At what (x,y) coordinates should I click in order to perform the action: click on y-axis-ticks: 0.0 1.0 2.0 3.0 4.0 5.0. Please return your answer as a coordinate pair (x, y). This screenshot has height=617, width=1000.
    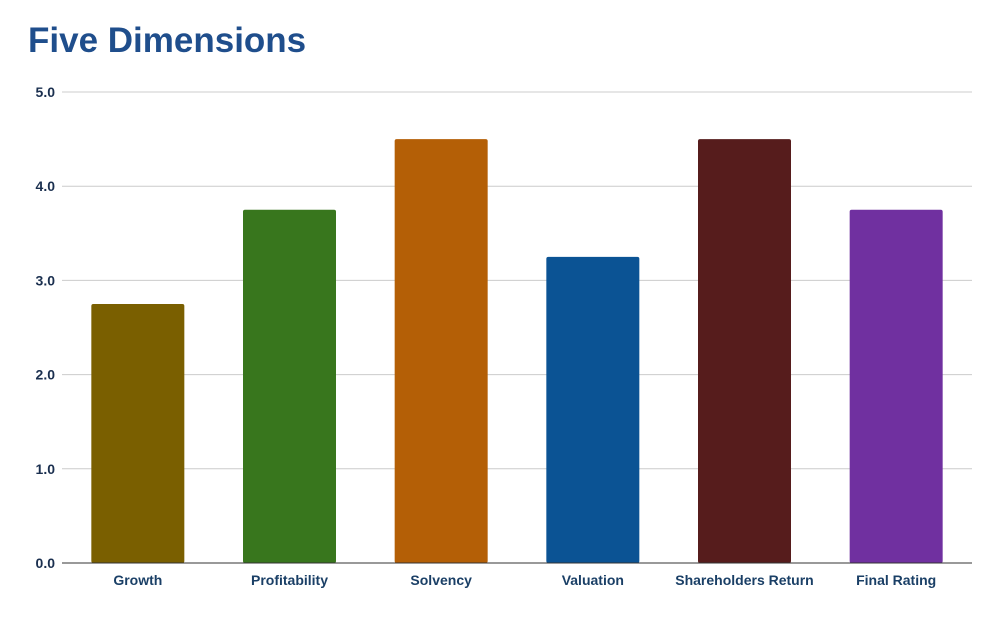
    Looking at the image, I should click on (46, 327).